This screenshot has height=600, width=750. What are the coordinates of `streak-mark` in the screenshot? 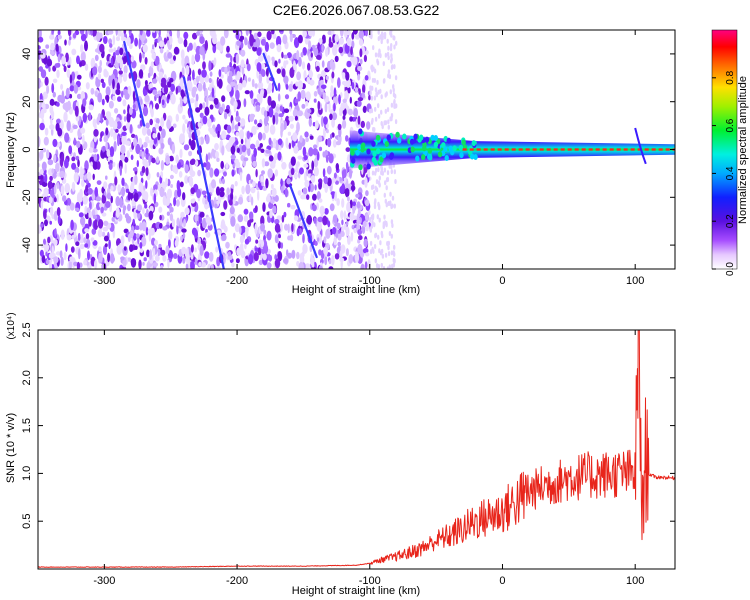 It's located at (134, 83).